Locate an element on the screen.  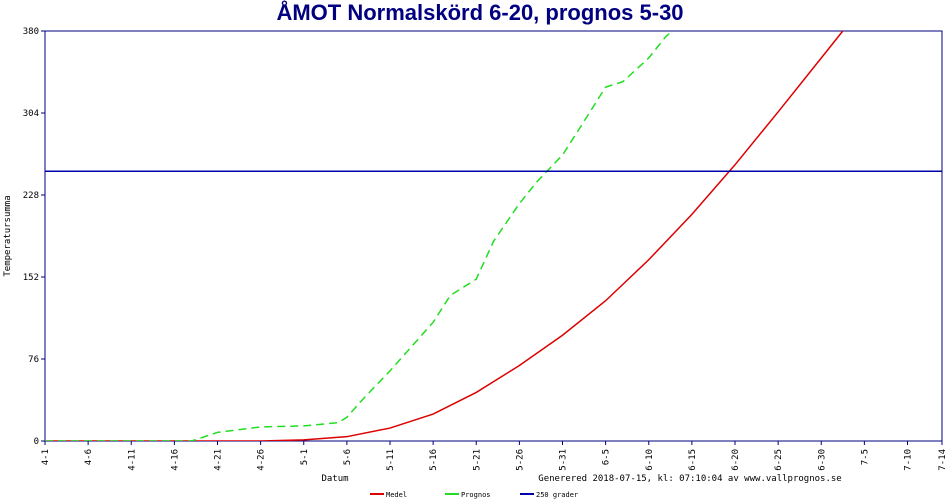
x-tick-label: 5-16 is located at coordinates (434, 460).